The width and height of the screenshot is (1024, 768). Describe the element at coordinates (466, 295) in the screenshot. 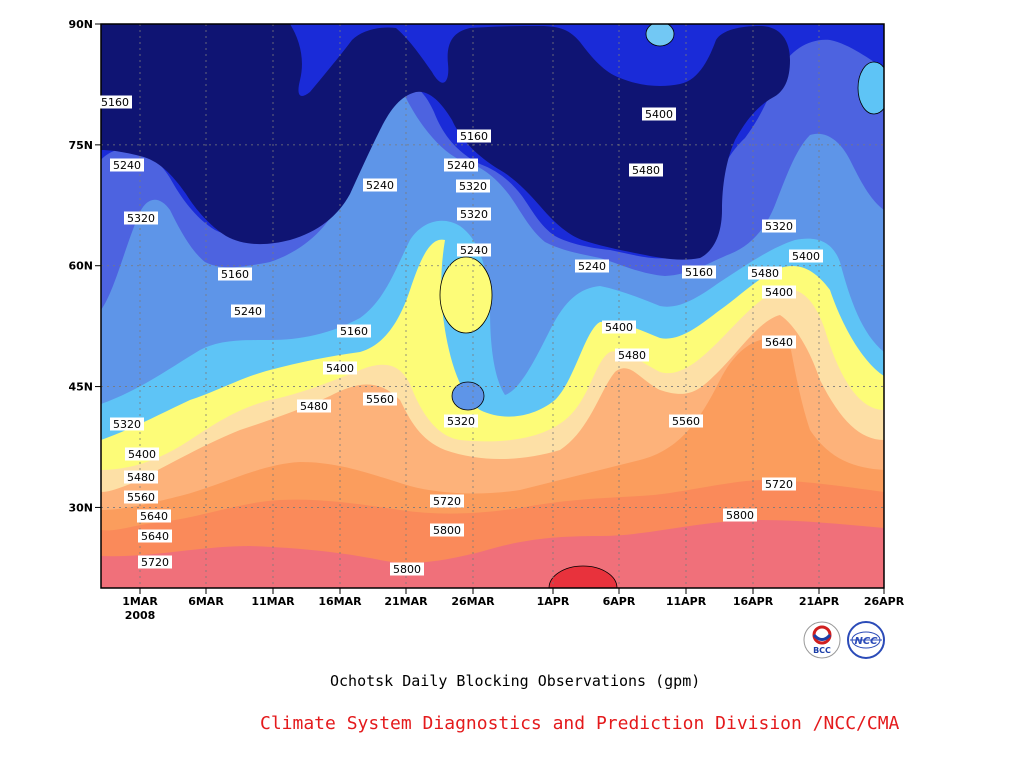

I see `warm-island-26mar` at that location.